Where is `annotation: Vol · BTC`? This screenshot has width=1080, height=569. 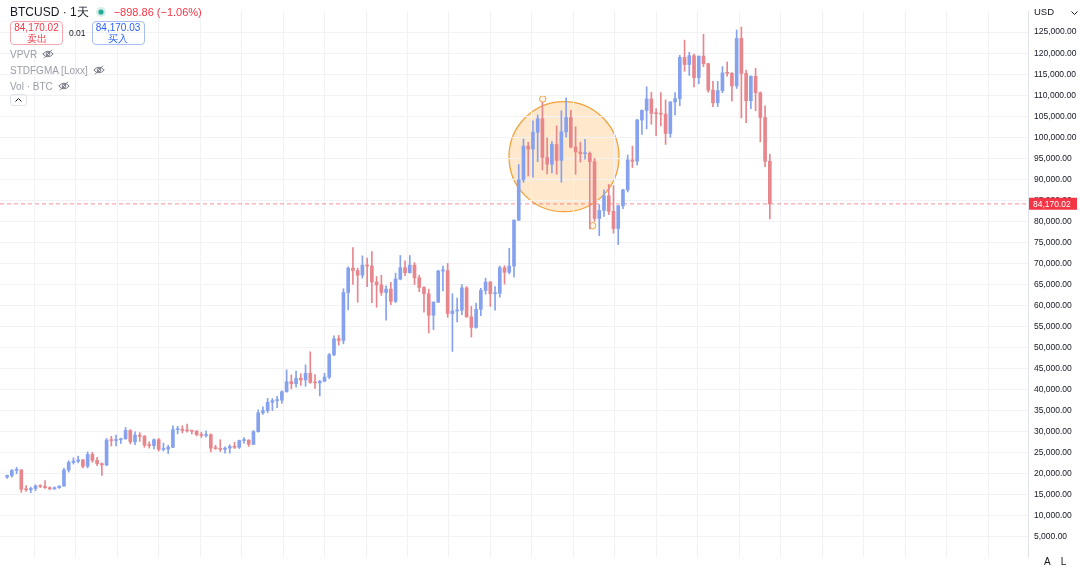 annotation: Vol · BTC is located at coordinates (31, 86).